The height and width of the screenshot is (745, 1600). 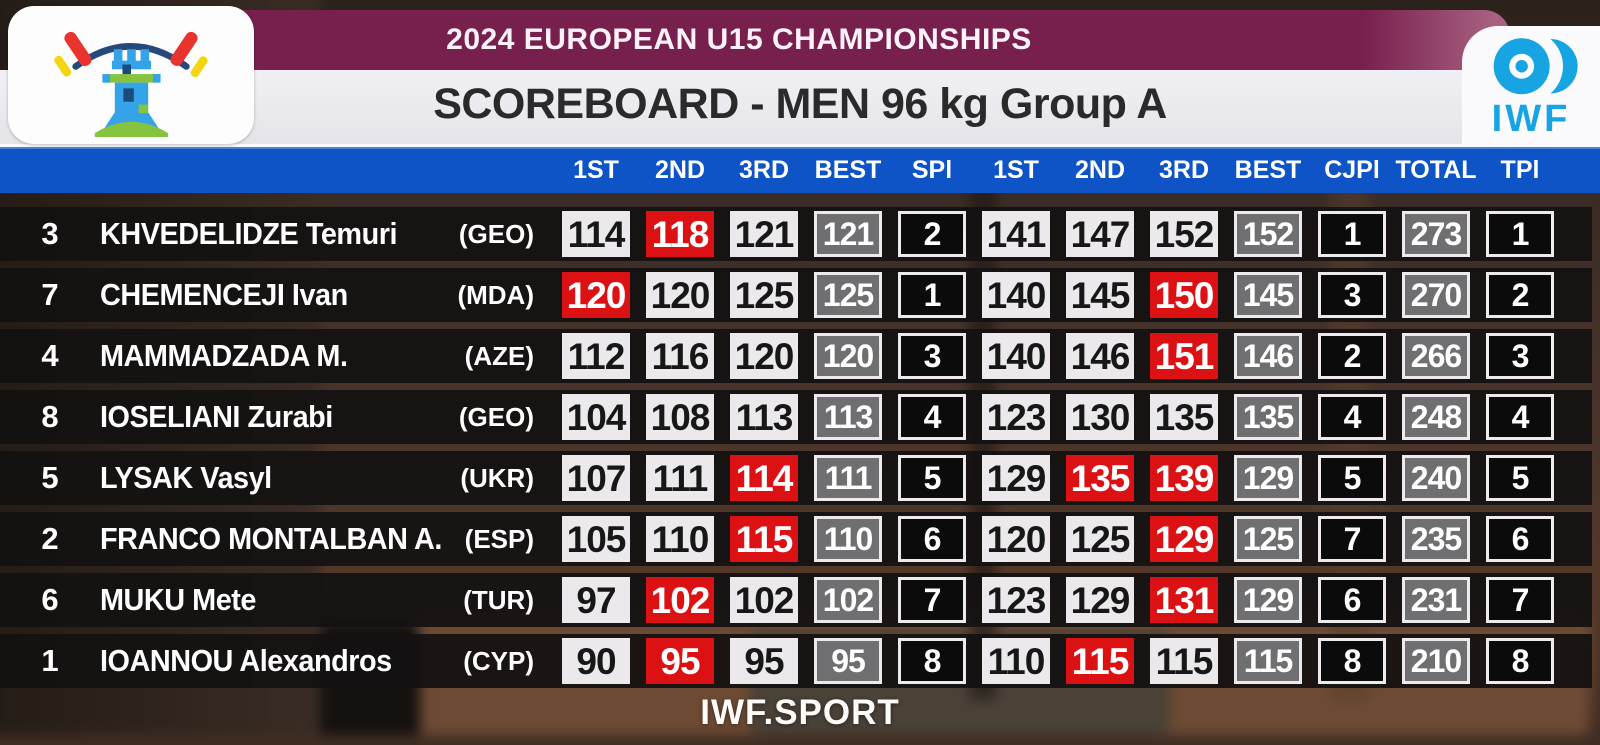 What do you see at coordinates (1436, 295) in the screenshot?
I see `total-cell: 270` at bounding box center [1436, 295].